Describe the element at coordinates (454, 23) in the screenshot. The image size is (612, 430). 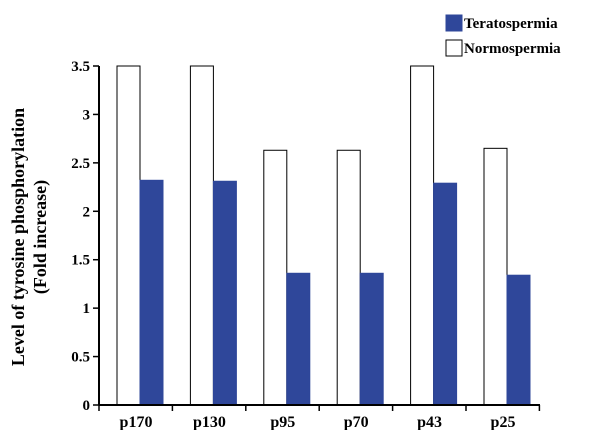
I see `legend-swatch-teratospermia` at that location.